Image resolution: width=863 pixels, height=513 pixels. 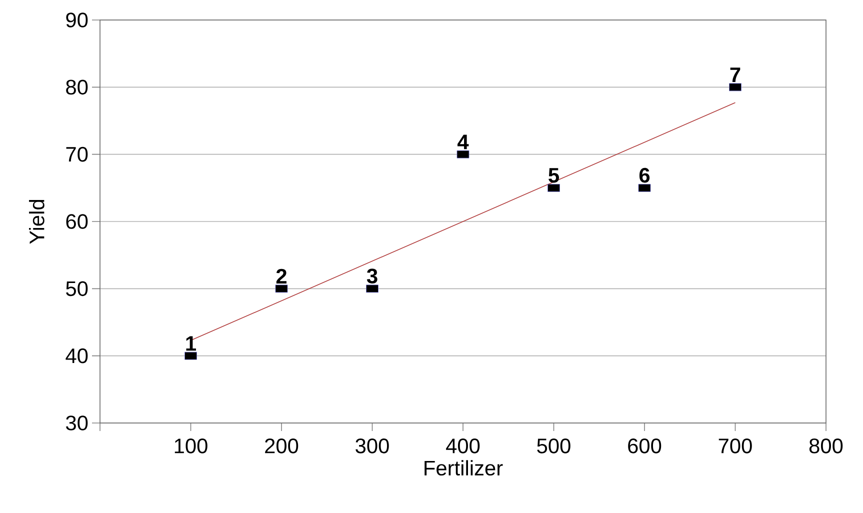 I want to click on y-tick-label: 60, so click(x=77, y=221).